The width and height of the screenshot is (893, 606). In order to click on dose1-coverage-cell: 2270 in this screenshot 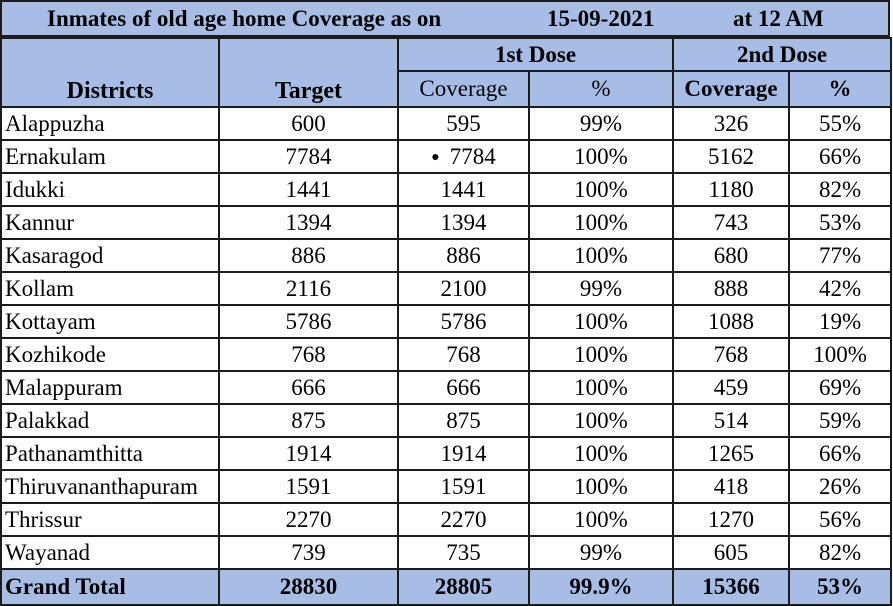, I will do `click(463, 519)`.